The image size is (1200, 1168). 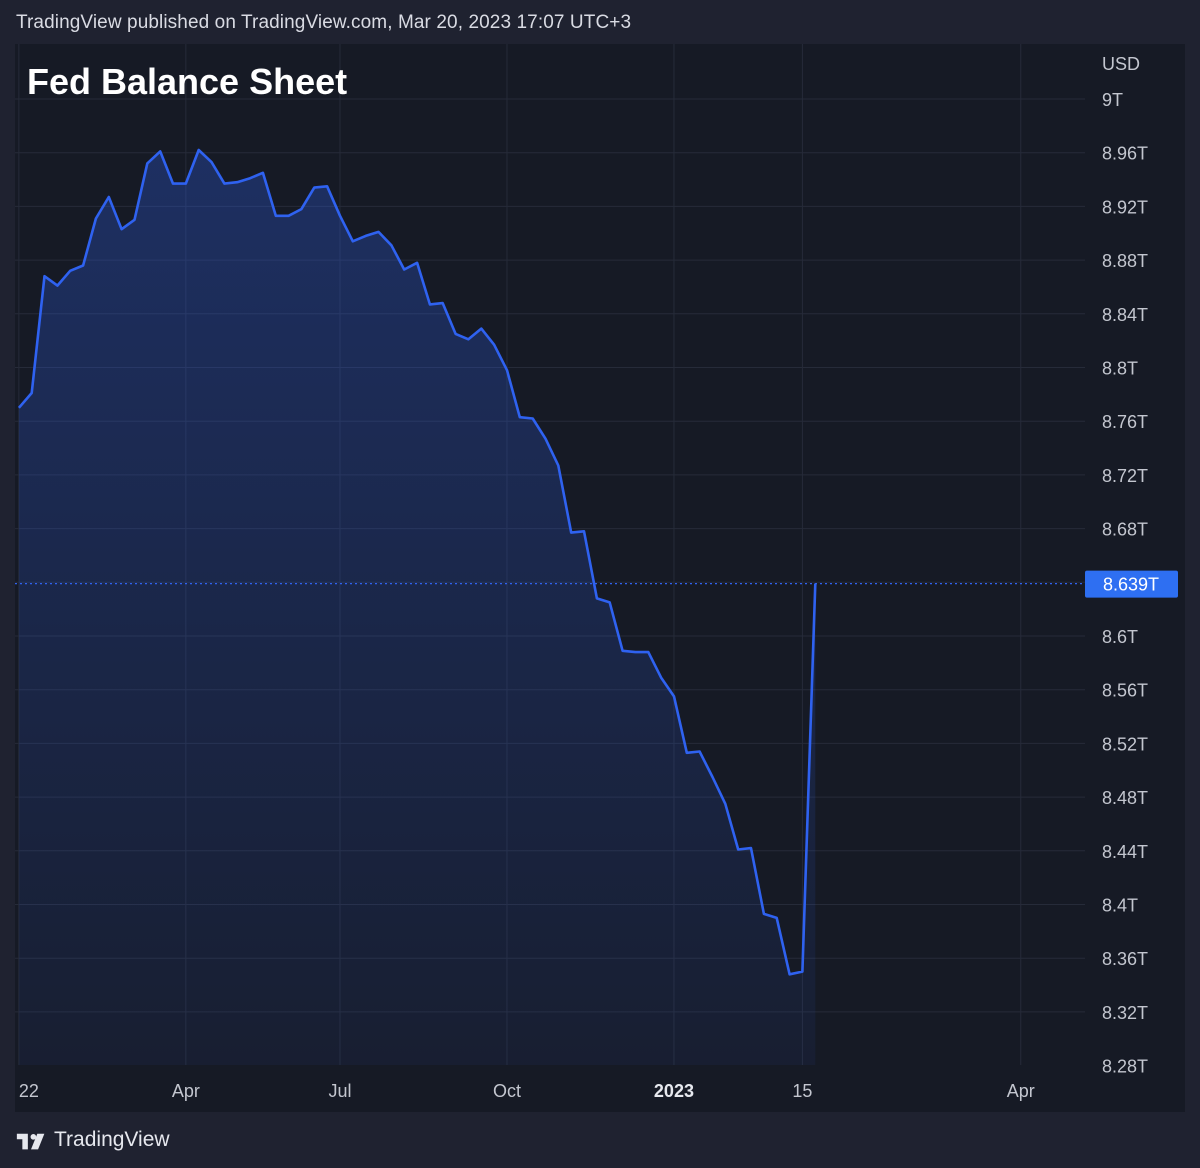 What do you see at coordinates (1125, 744) in the screenshot?
I see `y-tick-label: 8.52T` at bounding box center [1125, 744].